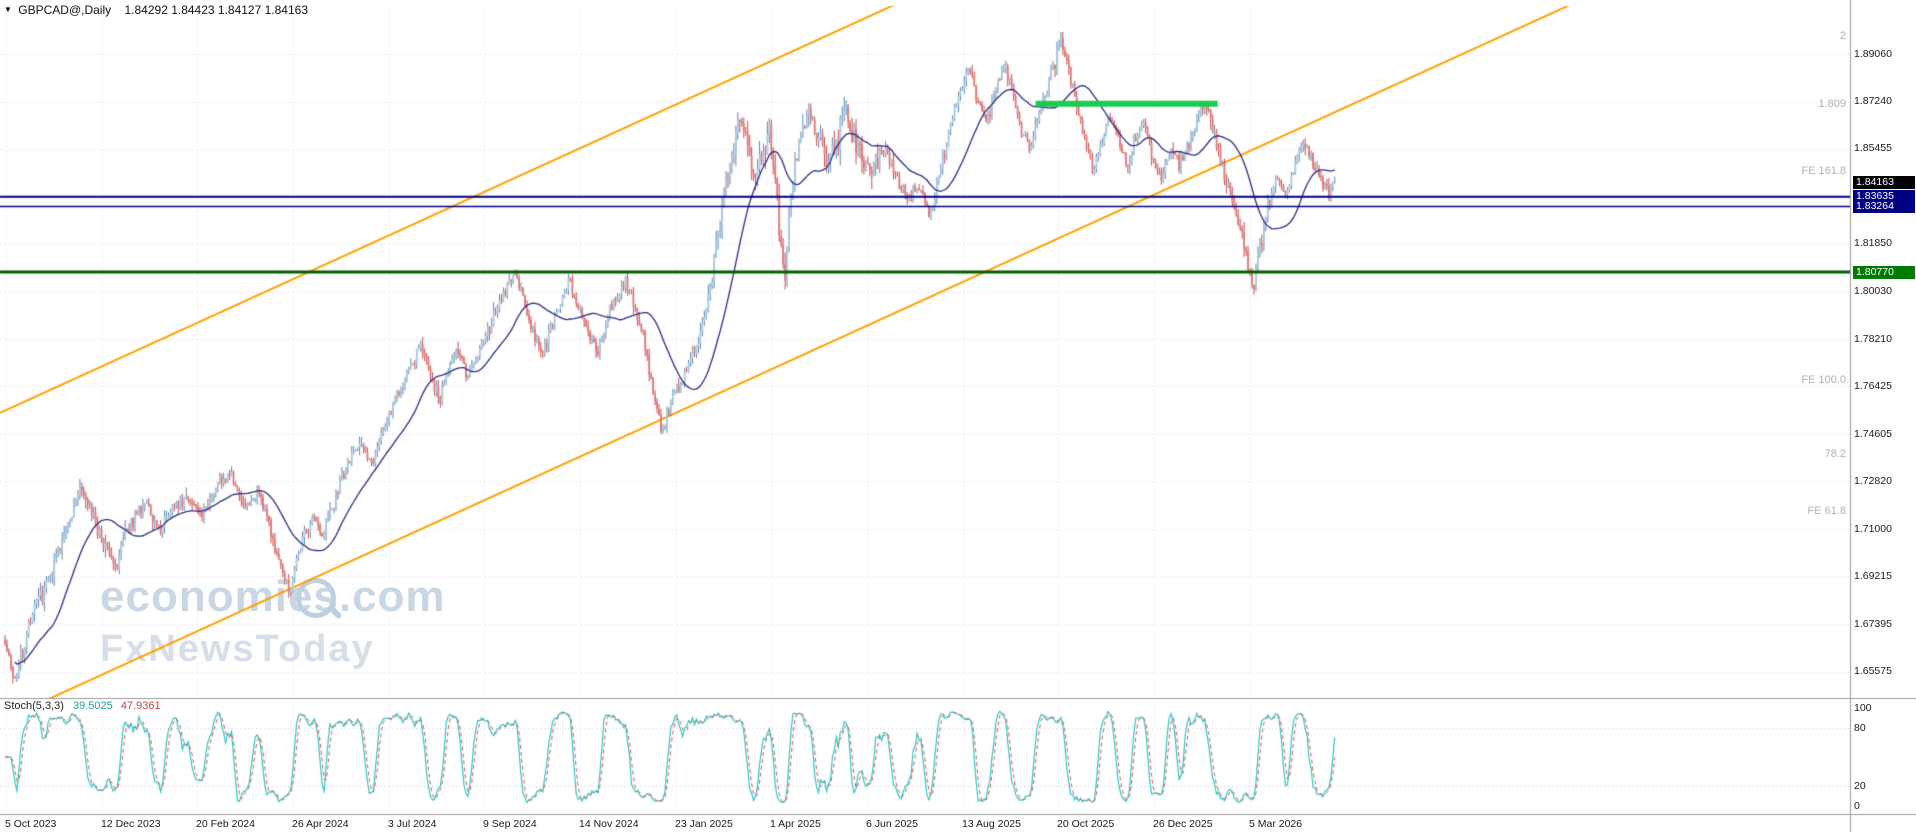 This screenshot has height=840, width=1916. I want to click on stochastic-label: Stoch(5,3,3) 39.5025 47.9361, so click(82, 706).